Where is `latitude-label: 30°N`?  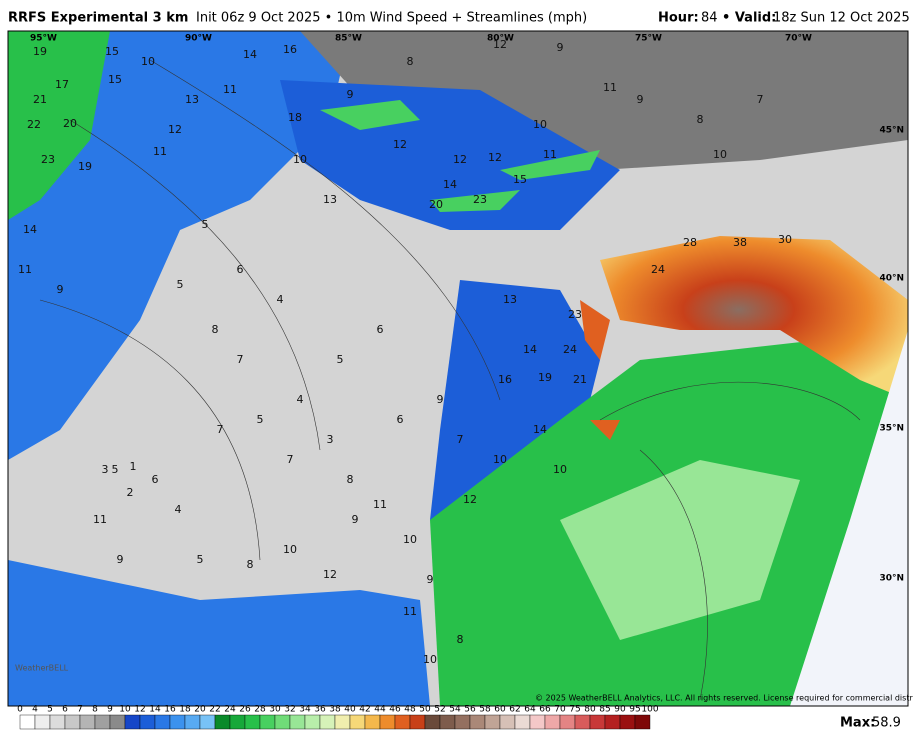 latitude-label: 30°N is located at coordinates (891, 579).